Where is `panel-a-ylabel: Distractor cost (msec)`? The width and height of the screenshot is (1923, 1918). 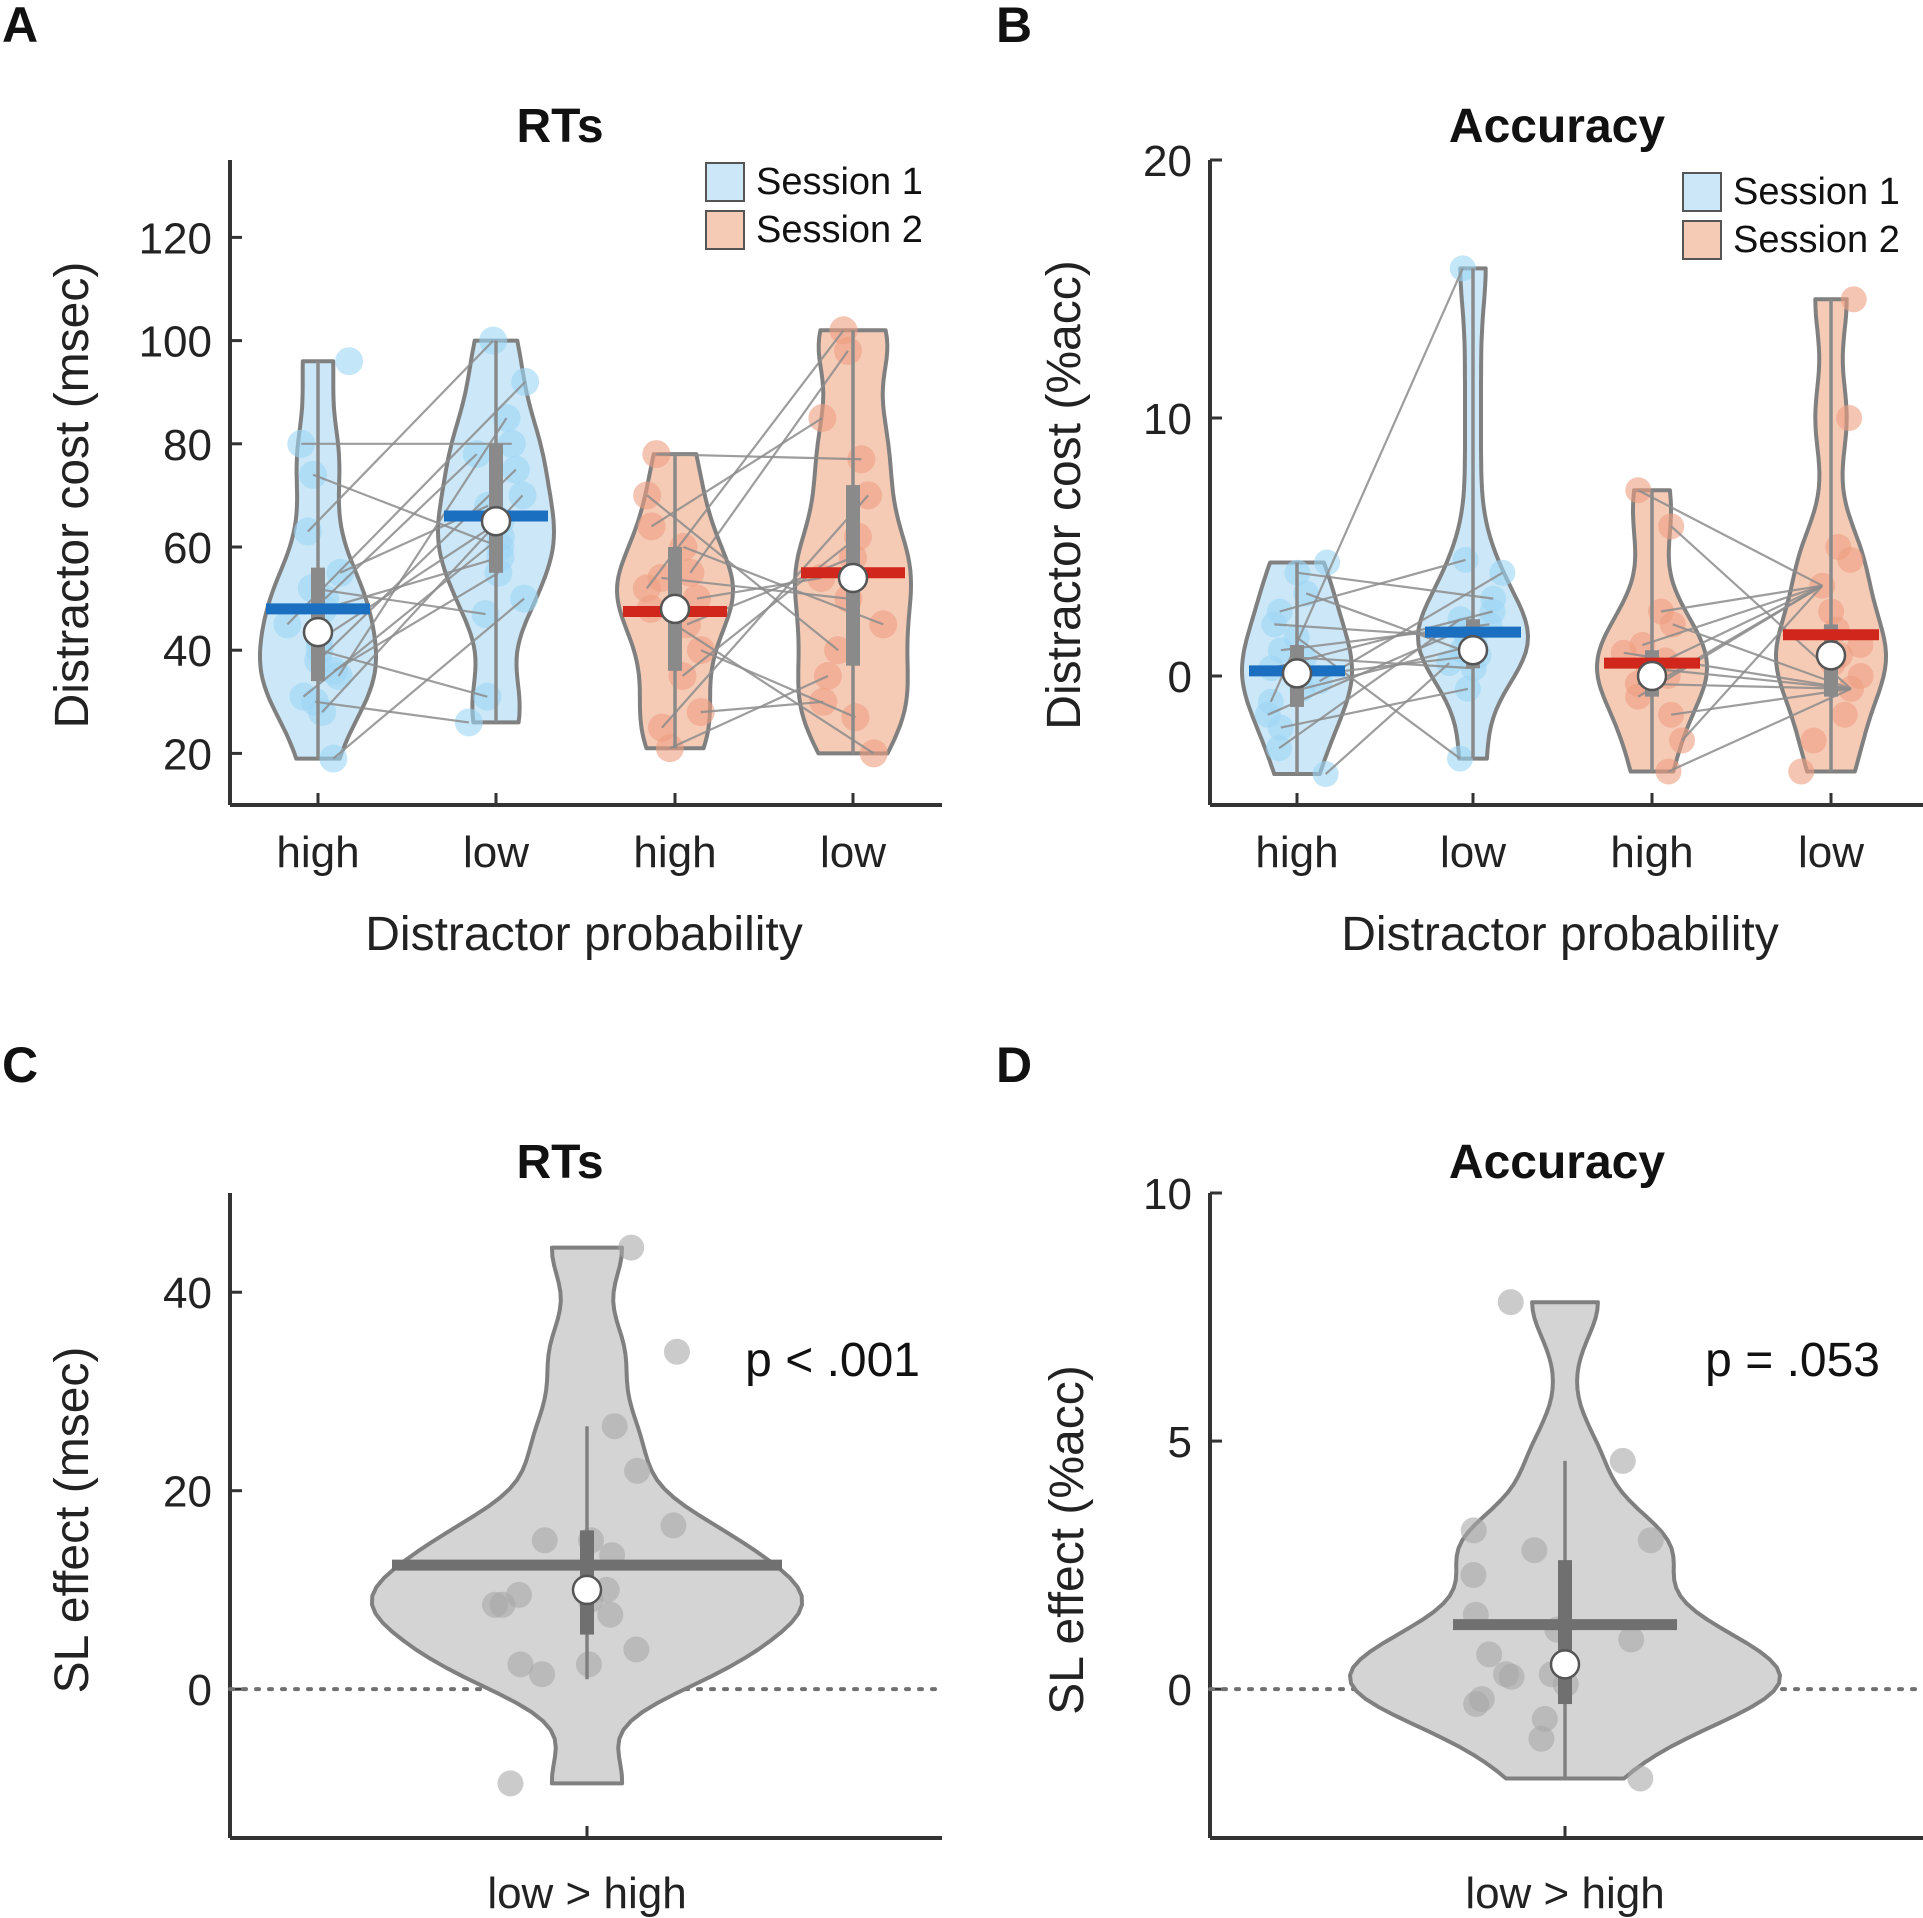
panel-a-ylabel: Distractor cost (msec) is located at coordinates (72, 495).